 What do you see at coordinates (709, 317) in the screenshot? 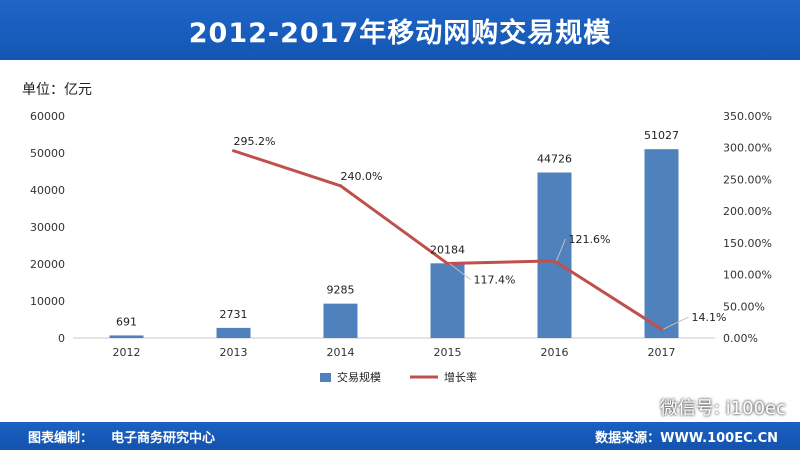
I see `growth-value-label: 14.1%` at bounding box center [709, 317].